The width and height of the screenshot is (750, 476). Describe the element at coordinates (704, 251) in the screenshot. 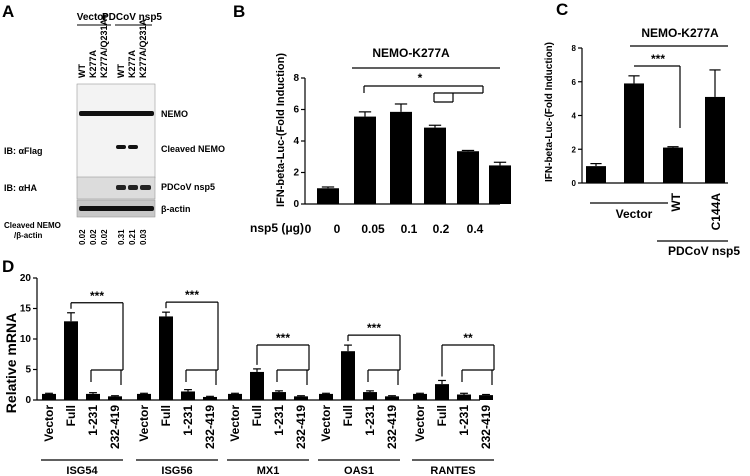

I see `panel-c-group-nsp5: PDCoV nsp5` at that location.